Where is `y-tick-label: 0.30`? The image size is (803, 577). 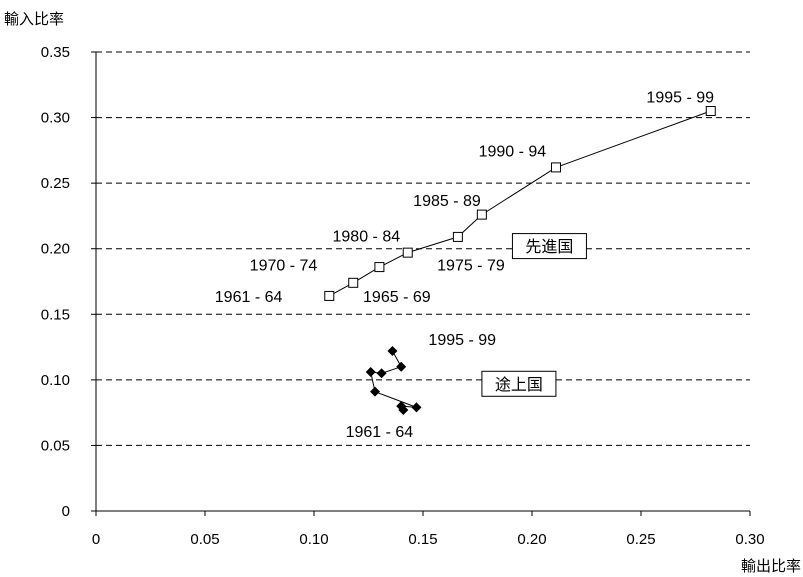 y-tick-label: 0.30 is located at coordinates (55, 118).